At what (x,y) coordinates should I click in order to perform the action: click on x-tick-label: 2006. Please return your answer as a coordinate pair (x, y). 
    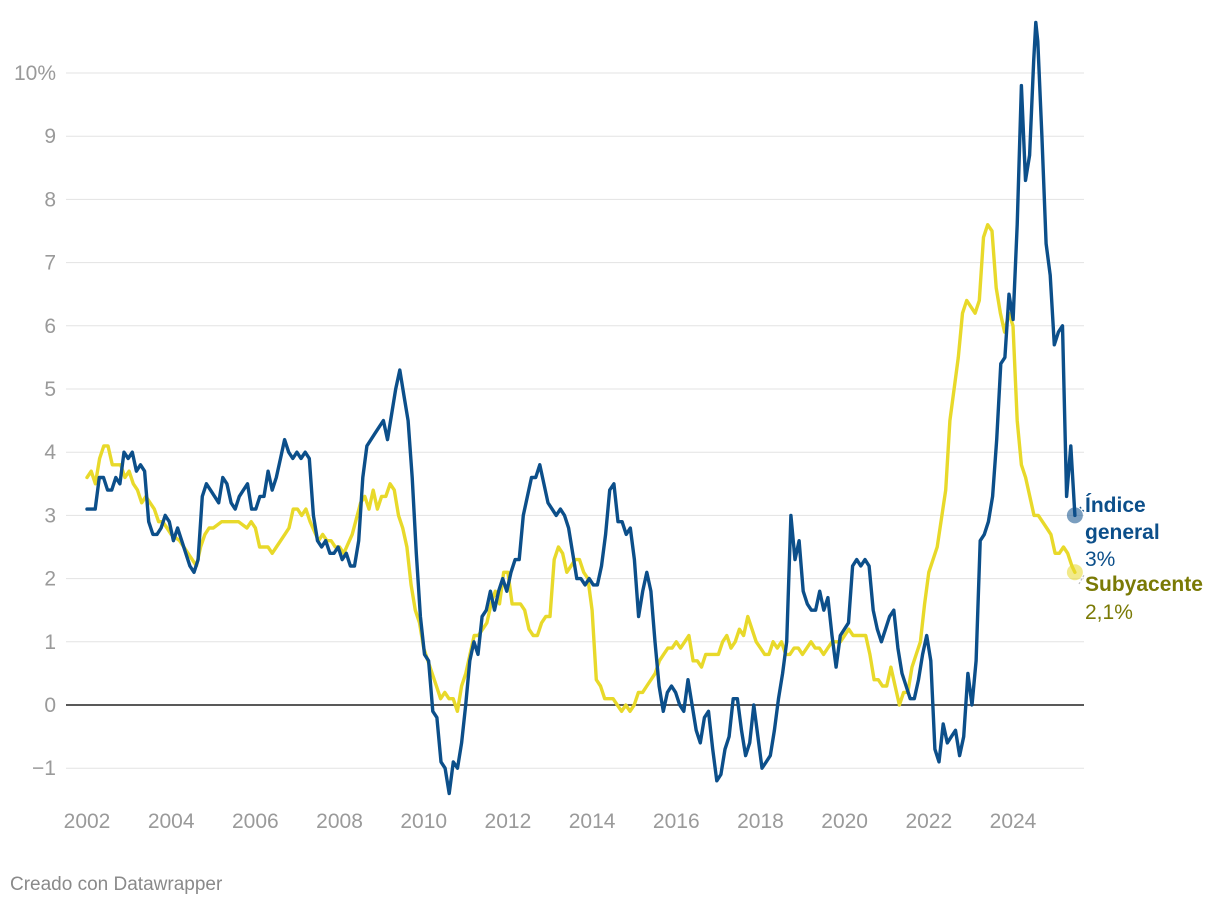
    Looking at the image, I should click on (255, 821).